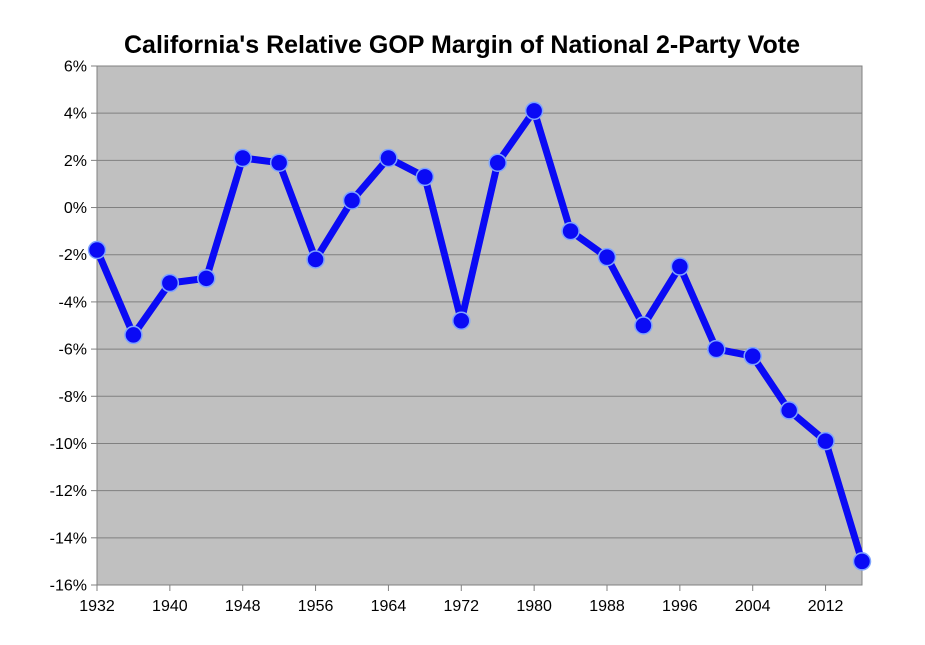 The image size is (925, 645). I want to click on y-tick-label: -16%, so click(68, 586).